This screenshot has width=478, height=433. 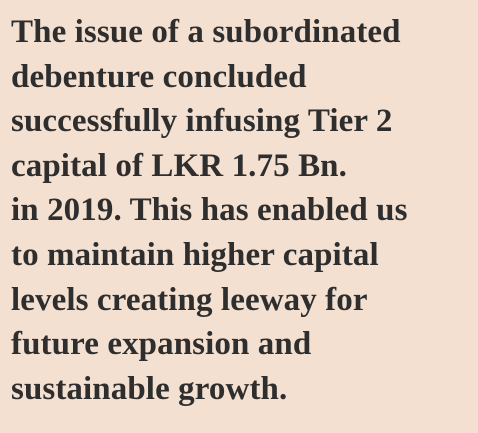 What do you see at coordinates (206, 32) in the screenshot?
I see `text-line: The issue of a subordinated` at bounding box center [206, 32].